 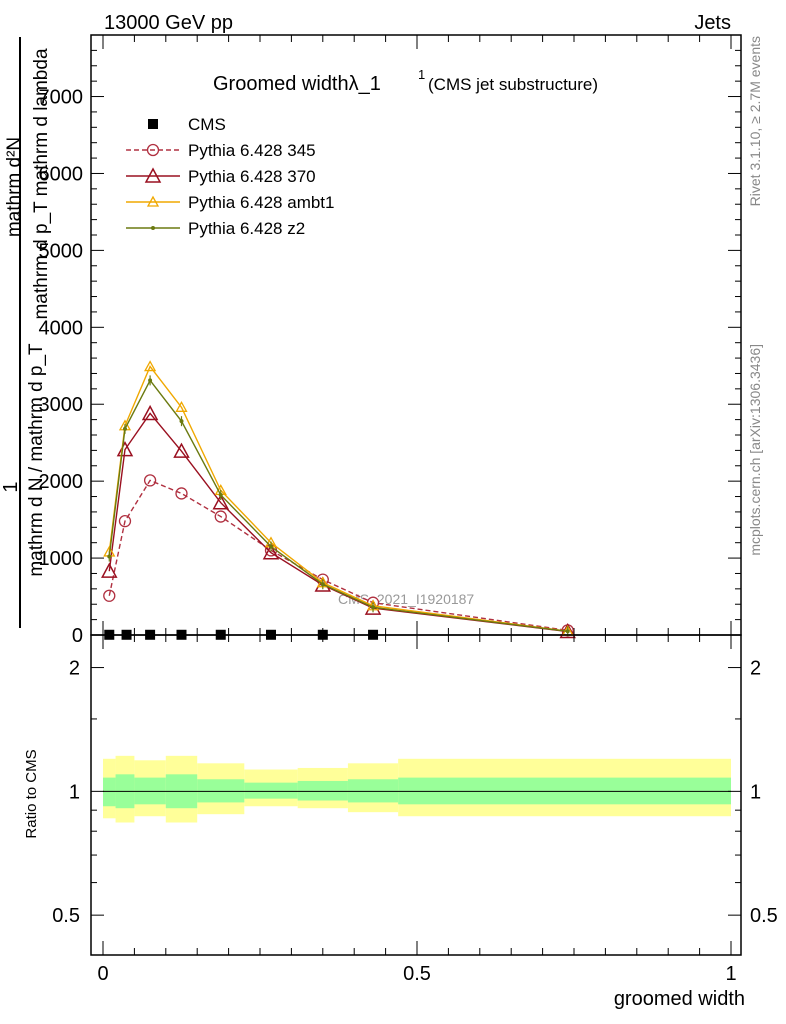 What do you see at coordinates (77, 636) in the screenshot?
I see `y-tick-label: 0` at bounding box center [77, 636].